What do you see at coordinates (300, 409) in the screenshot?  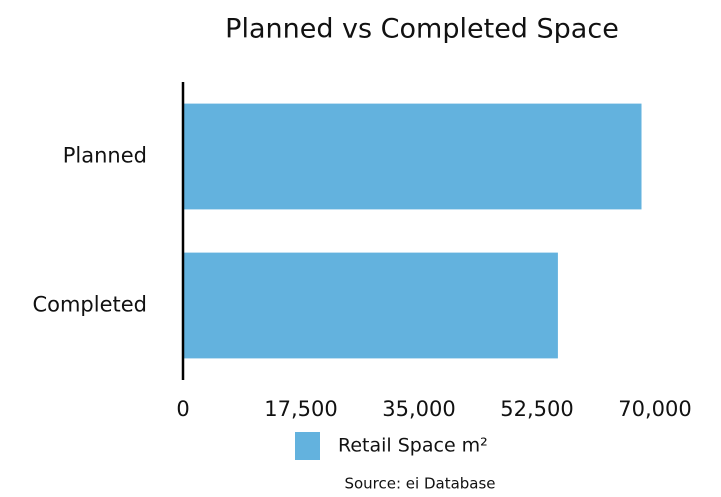 I see `x-tick-label: 17,500` at bounding box center [300, 409].